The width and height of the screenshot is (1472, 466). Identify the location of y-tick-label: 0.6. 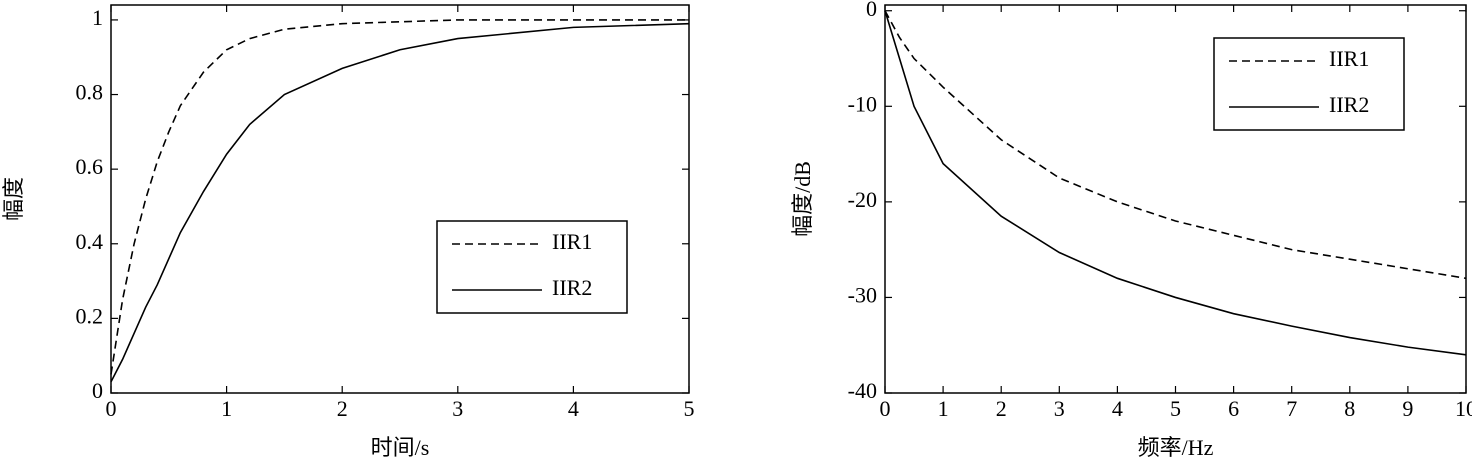
(90, 166).